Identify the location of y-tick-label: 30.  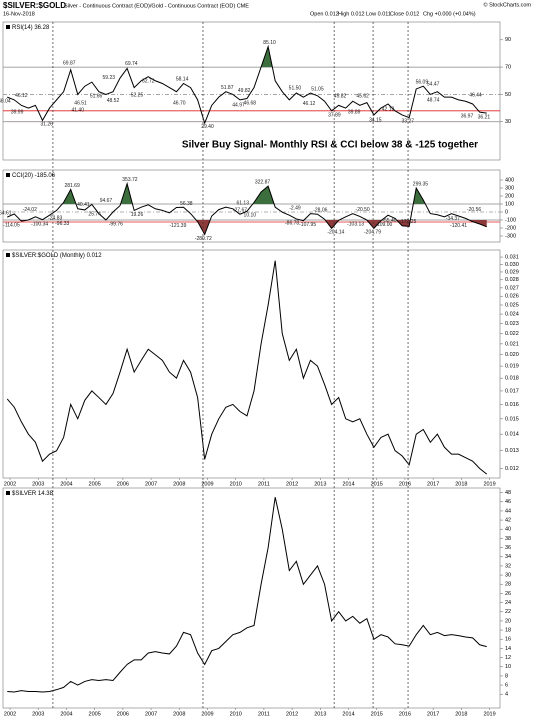
(508, 122).